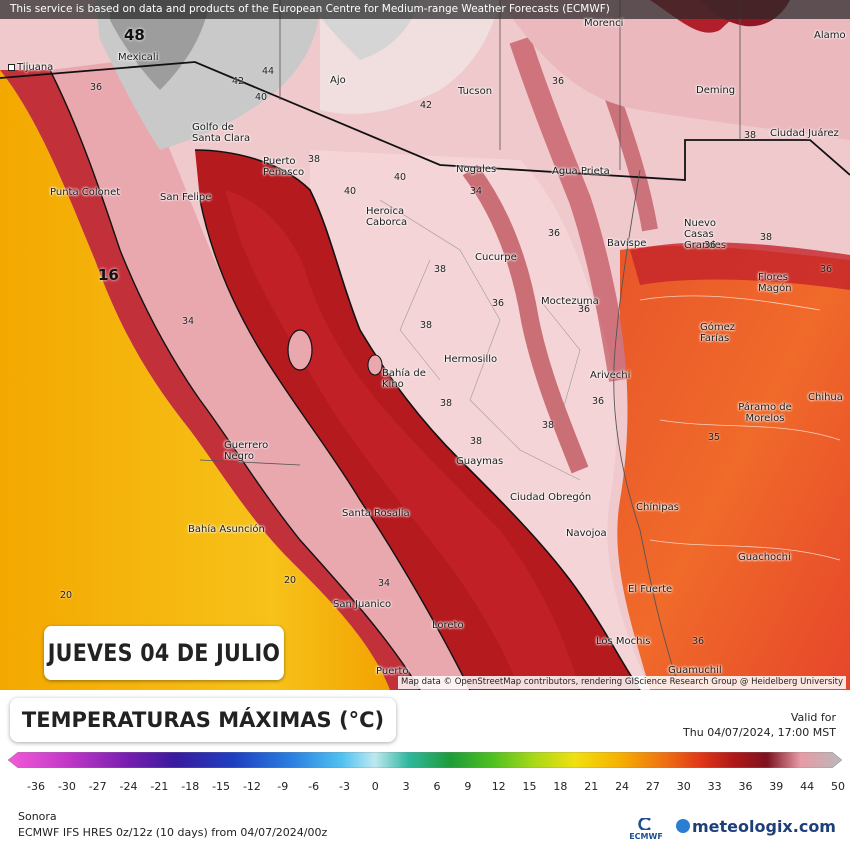 Image resolution: width=850 pixels, height=850 pixels. Describe the element at coordinates (406, 786) in the screenshot. I see `colorbar-tick-label: 3` at that location.